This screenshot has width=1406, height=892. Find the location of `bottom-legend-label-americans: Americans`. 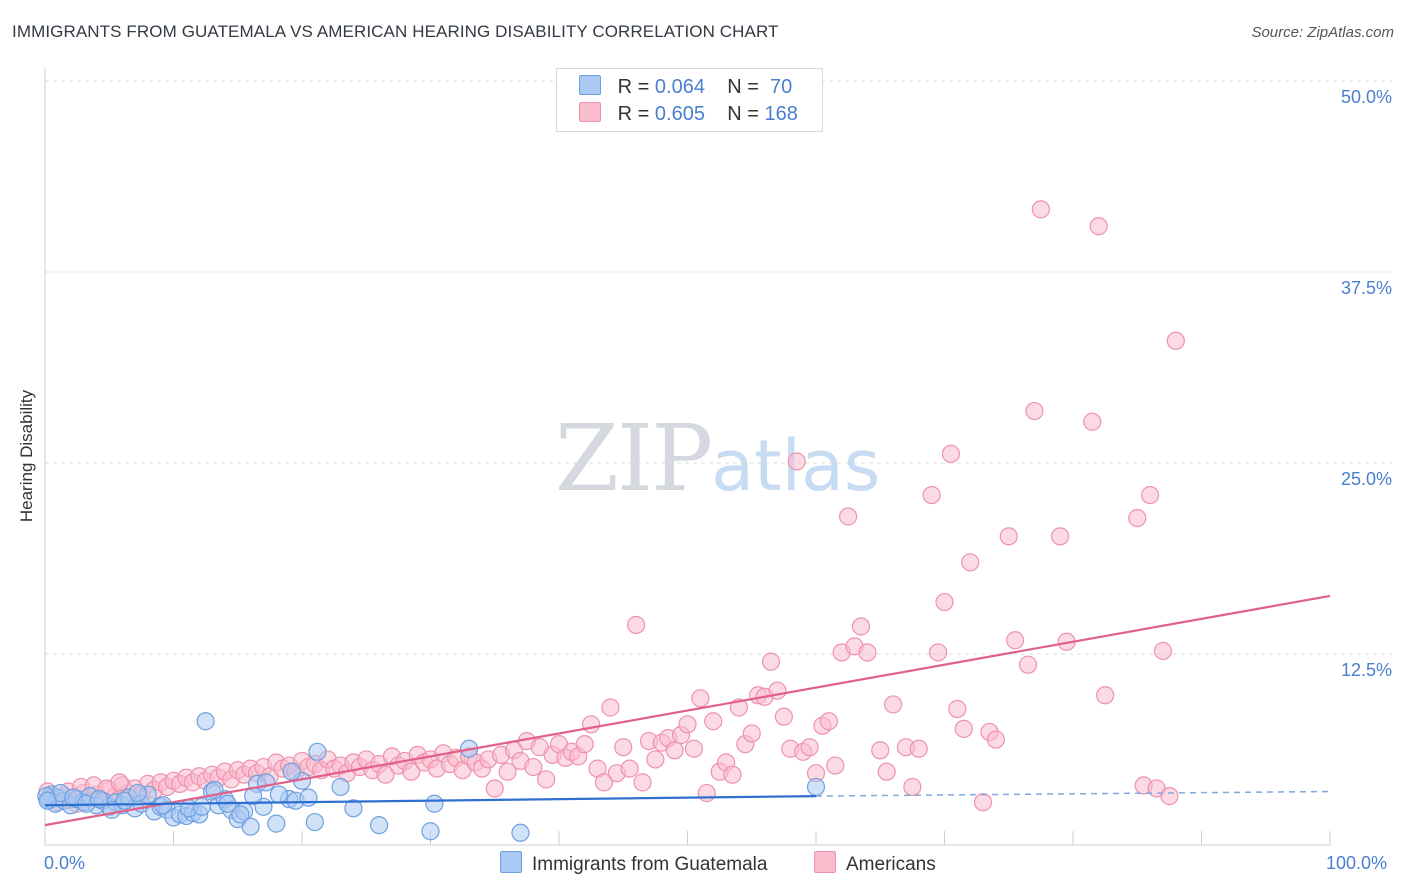

bottom-legend-label-americans: Americans is located at coordinates (891, 864).